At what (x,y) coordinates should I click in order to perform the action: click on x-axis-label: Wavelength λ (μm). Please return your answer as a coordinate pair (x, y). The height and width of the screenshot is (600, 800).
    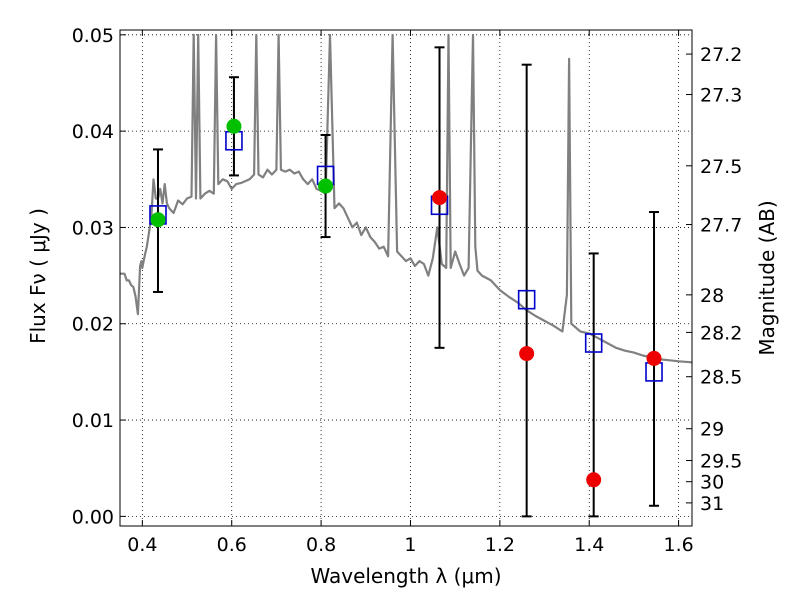
    Looking at the image, I should click on (405, 576).